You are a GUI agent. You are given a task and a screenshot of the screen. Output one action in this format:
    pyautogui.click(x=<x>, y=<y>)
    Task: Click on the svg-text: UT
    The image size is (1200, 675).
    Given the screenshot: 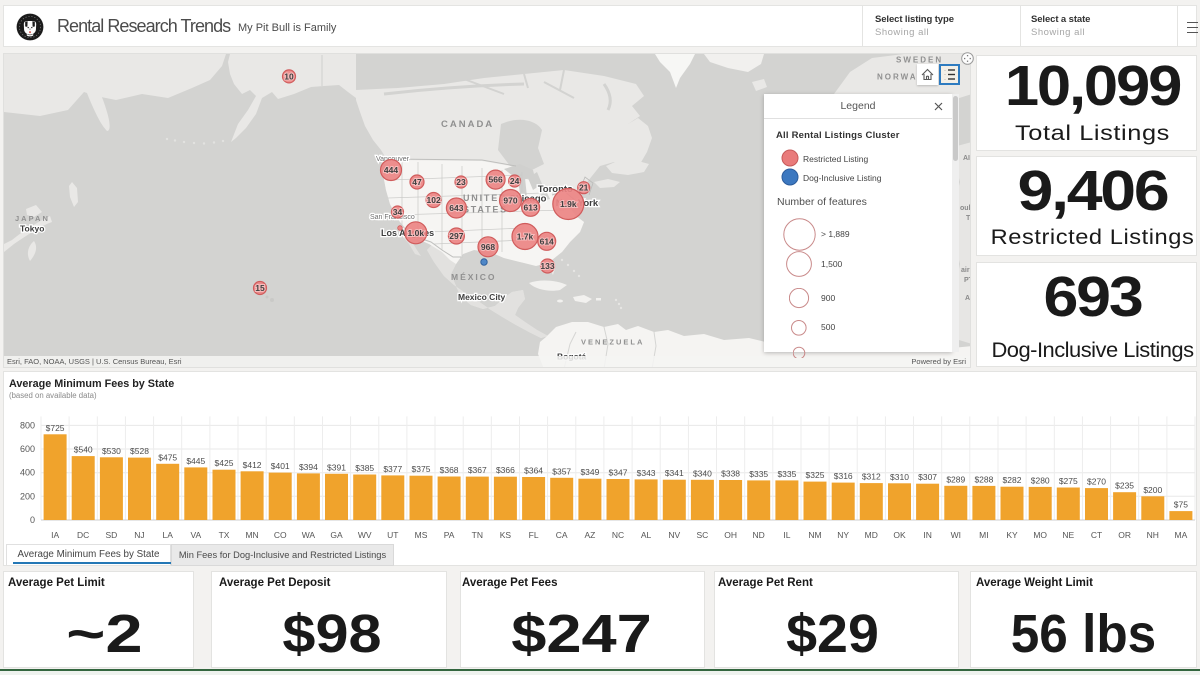 What is the action you would take?
    pyautogui.click(x=392, y=535)
    